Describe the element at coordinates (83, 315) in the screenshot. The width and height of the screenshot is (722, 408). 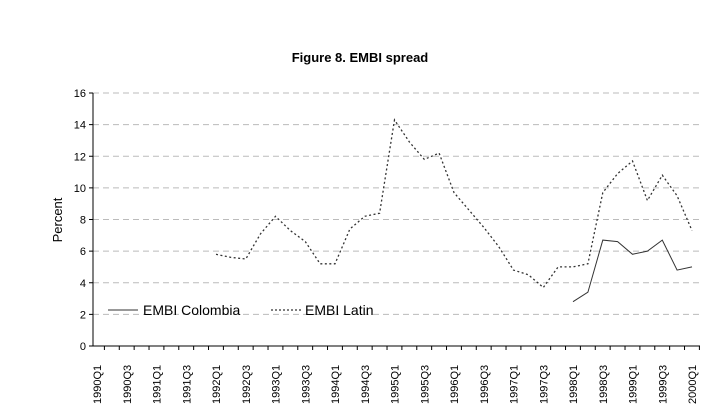
I see `y-tick-label: 2` at that location.